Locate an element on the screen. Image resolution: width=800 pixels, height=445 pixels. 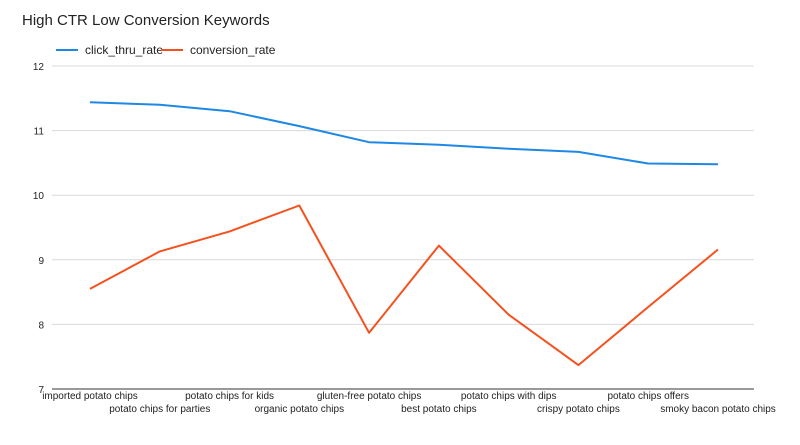
x-tick-label: imported potato chips is located at coordinates (90, 396).